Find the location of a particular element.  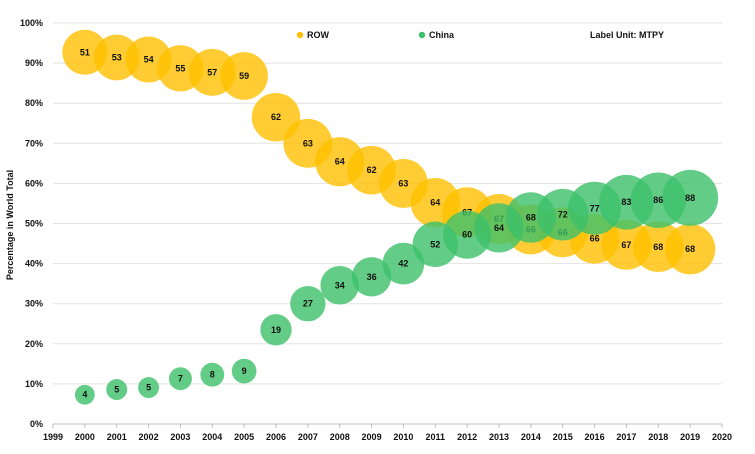

x-tick-label: 2007 is located at coordinates (308, 437).